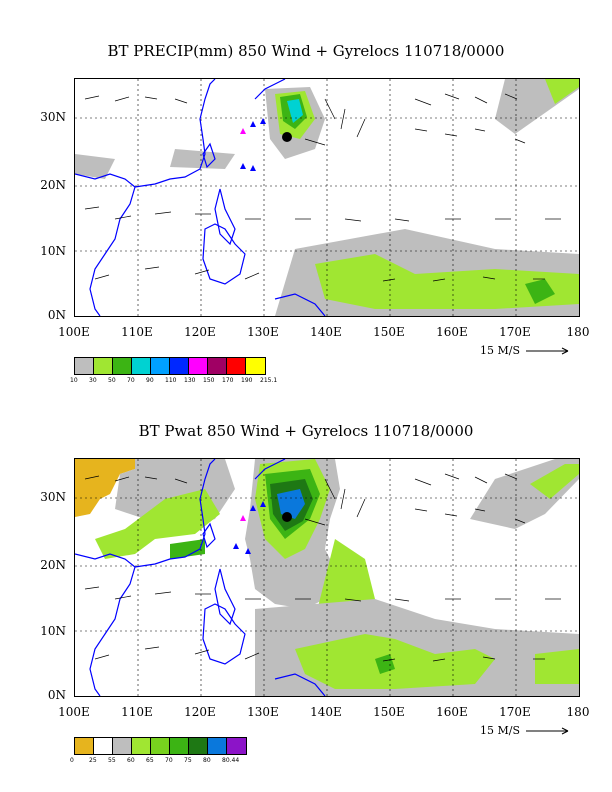 Image resolution: width=612 pixels, height=792 pixels. What do you see at coordinates (56, 315) in the screenshot?
I see `panel1-lat-0n: 0N` at bounding box center [56, 315].